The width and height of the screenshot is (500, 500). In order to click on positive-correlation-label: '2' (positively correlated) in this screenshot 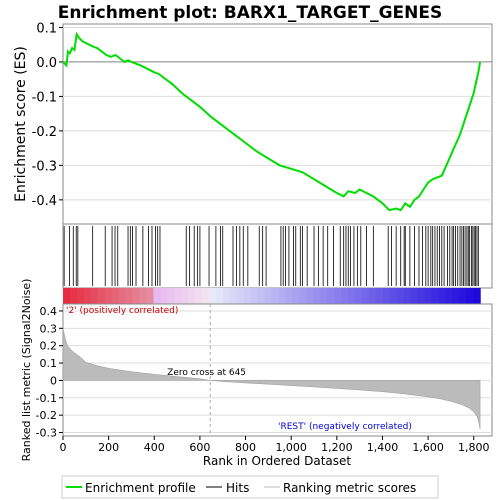, I will do `click(122, 311)`.